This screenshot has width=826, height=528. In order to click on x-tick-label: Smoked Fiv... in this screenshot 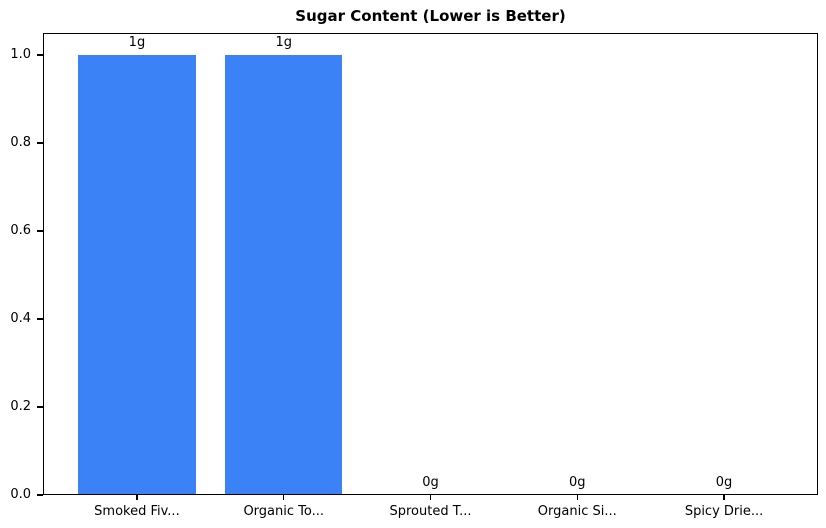, I will do `click(137, 511)`.